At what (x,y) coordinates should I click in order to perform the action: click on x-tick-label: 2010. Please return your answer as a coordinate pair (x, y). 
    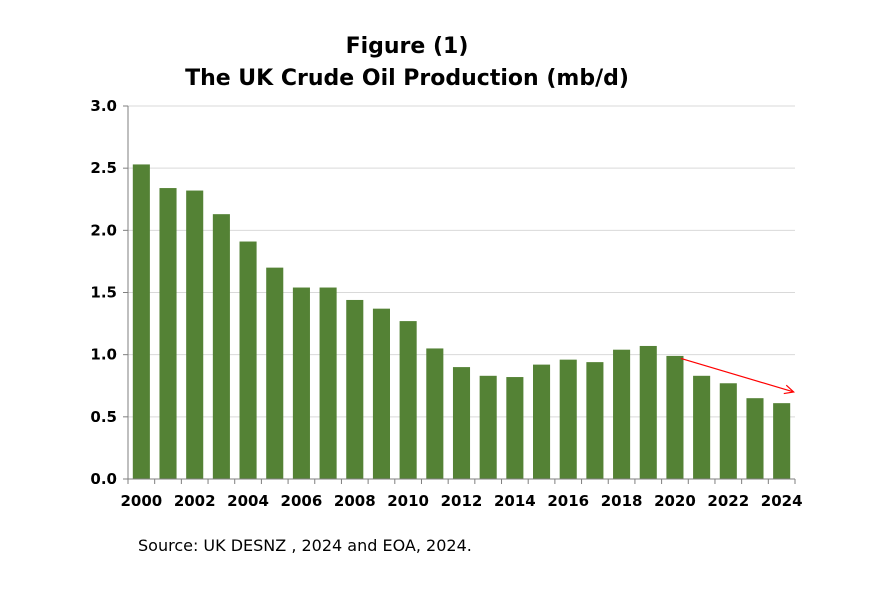
    Looking at the image, I should click on (408, 501).